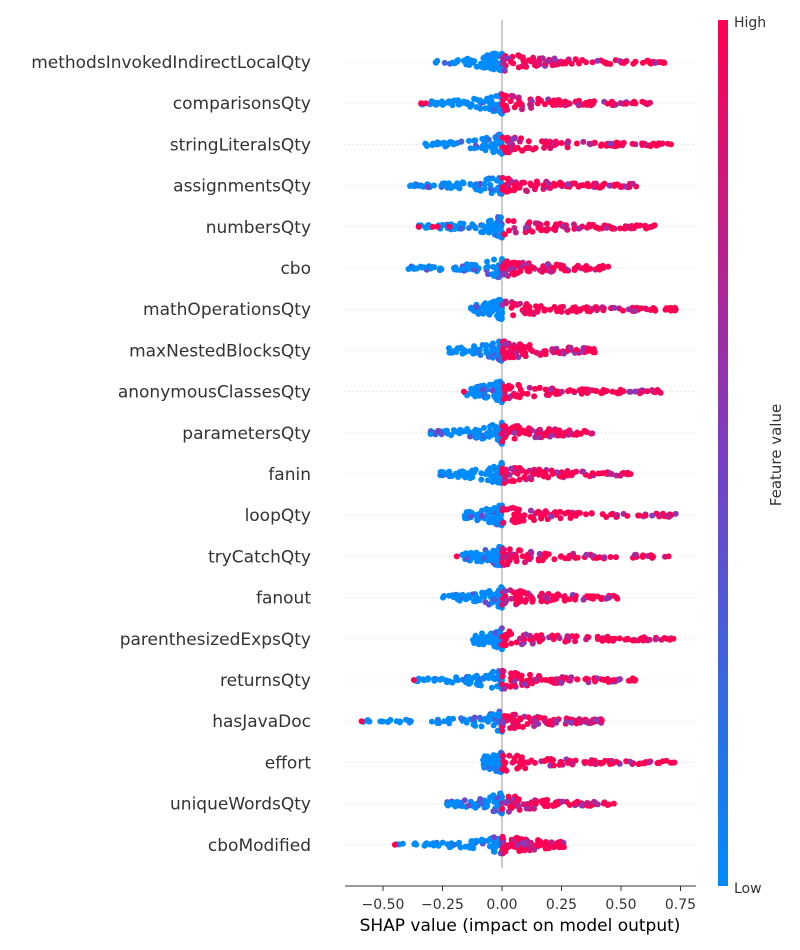 The image size is (800, 950). Describe the element at coordinates (259, 846) in the screenshot. I see `feature-label: cboModified` at that location.